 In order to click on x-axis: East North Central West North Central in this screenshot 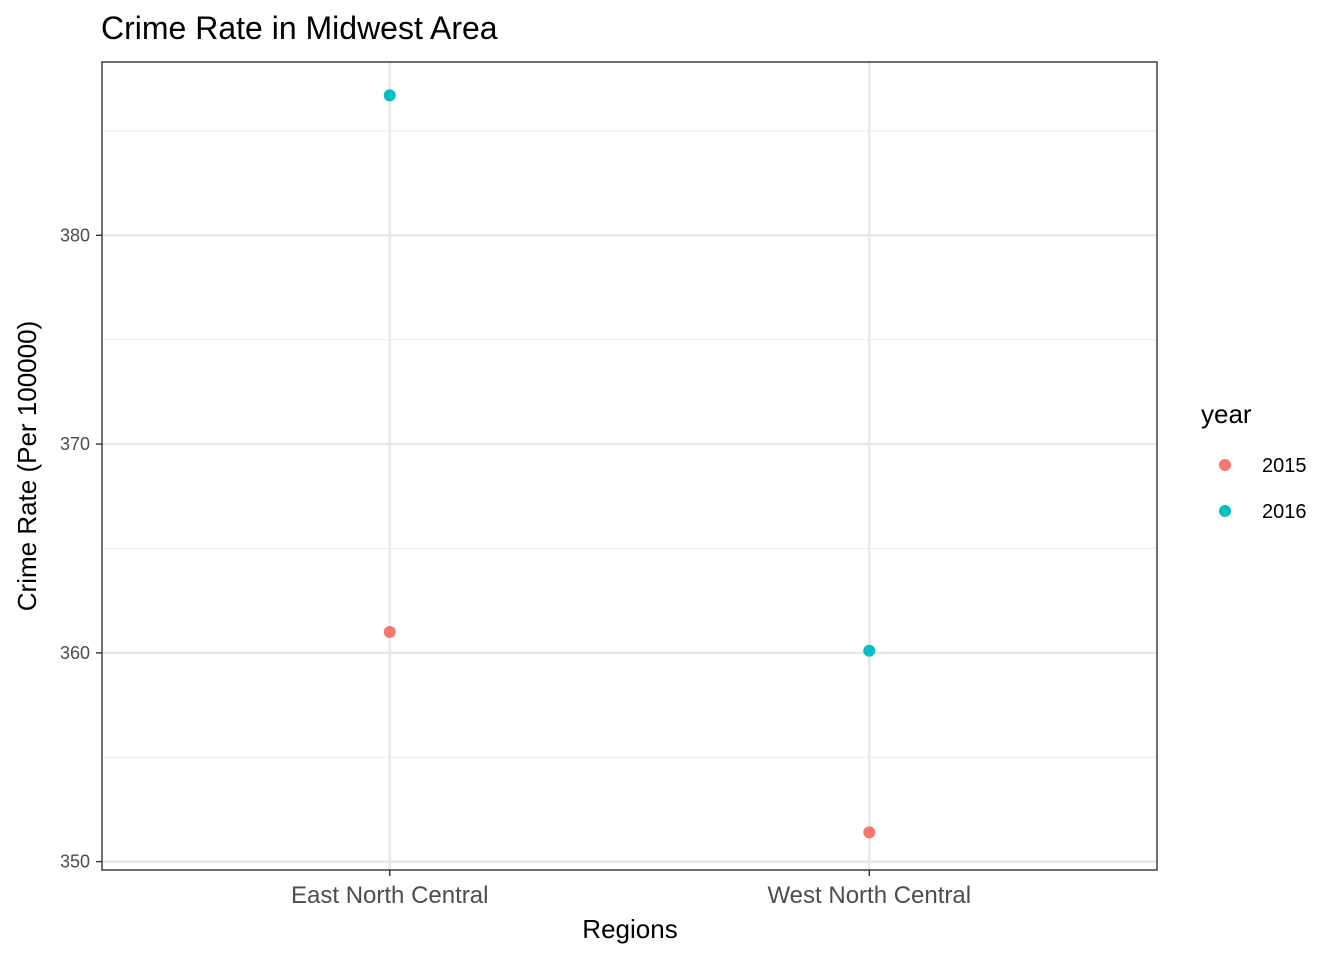, I will do `click(631, 889)`.